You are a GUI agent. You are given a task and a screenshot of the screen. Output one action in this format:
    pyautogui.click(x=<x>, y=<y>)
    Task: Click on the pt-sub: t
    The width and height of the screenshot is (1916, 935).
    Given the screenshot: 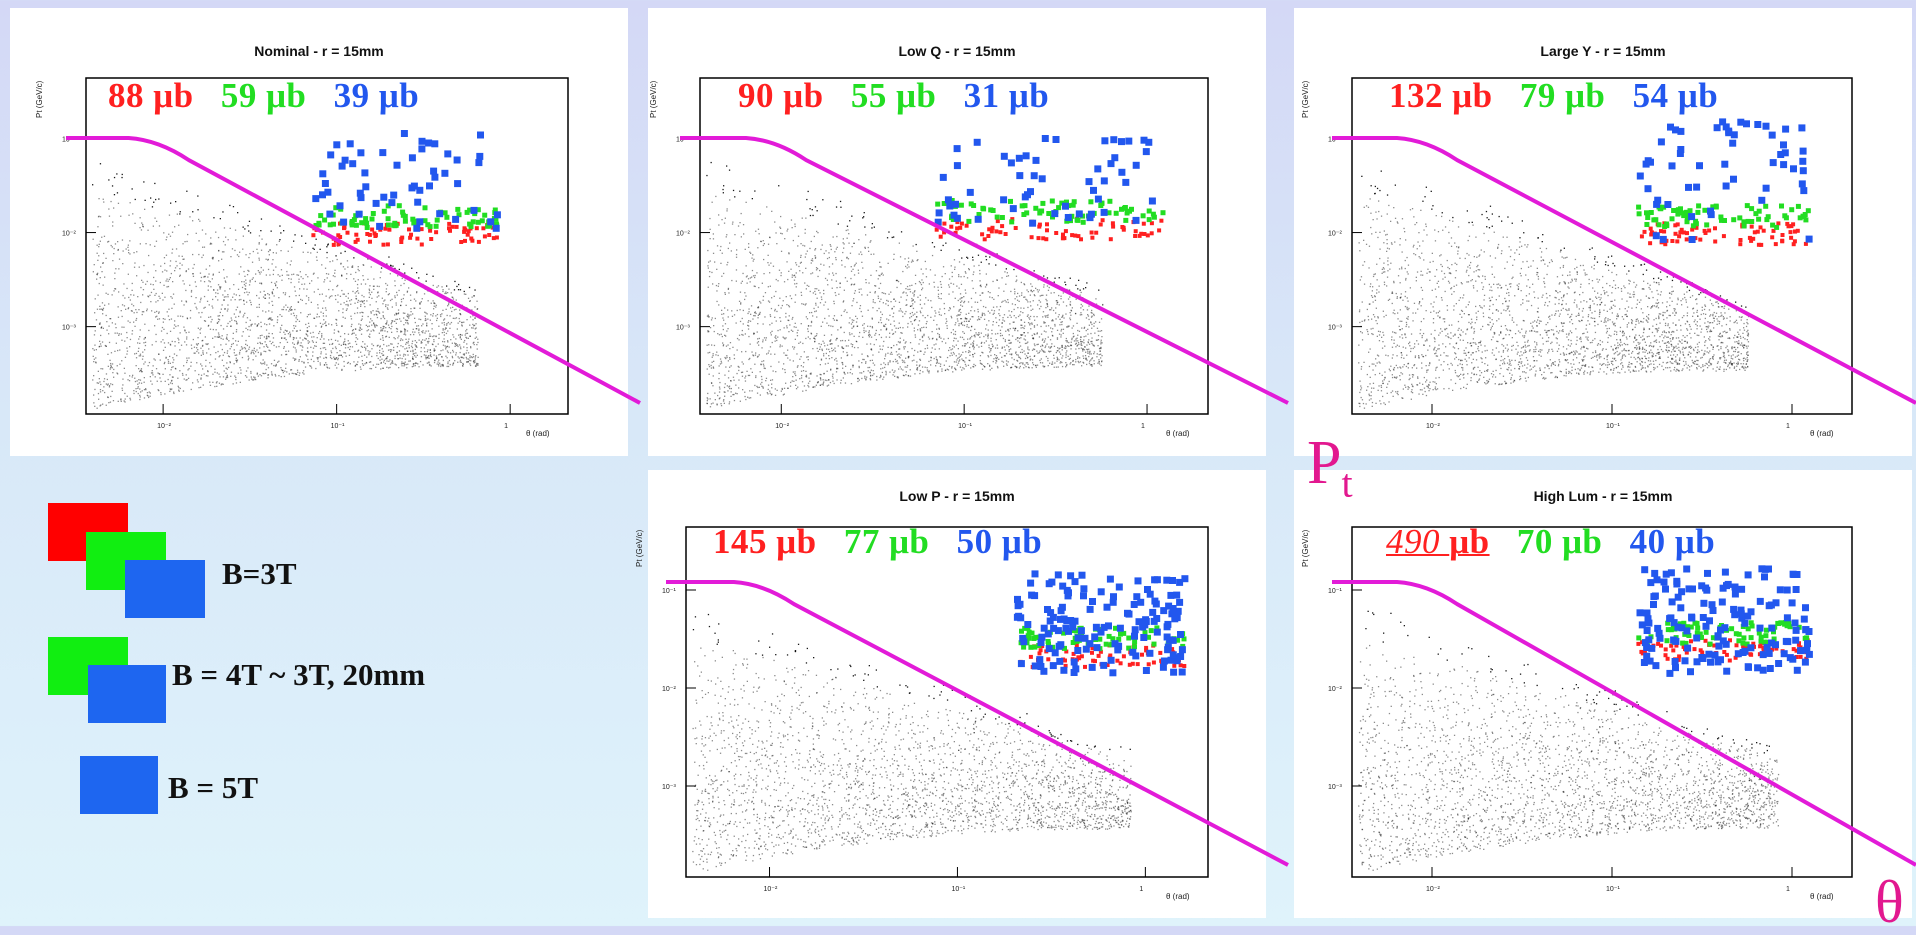 What is the action you would take?
    pyautogui.click(x=1346, y=482)
    